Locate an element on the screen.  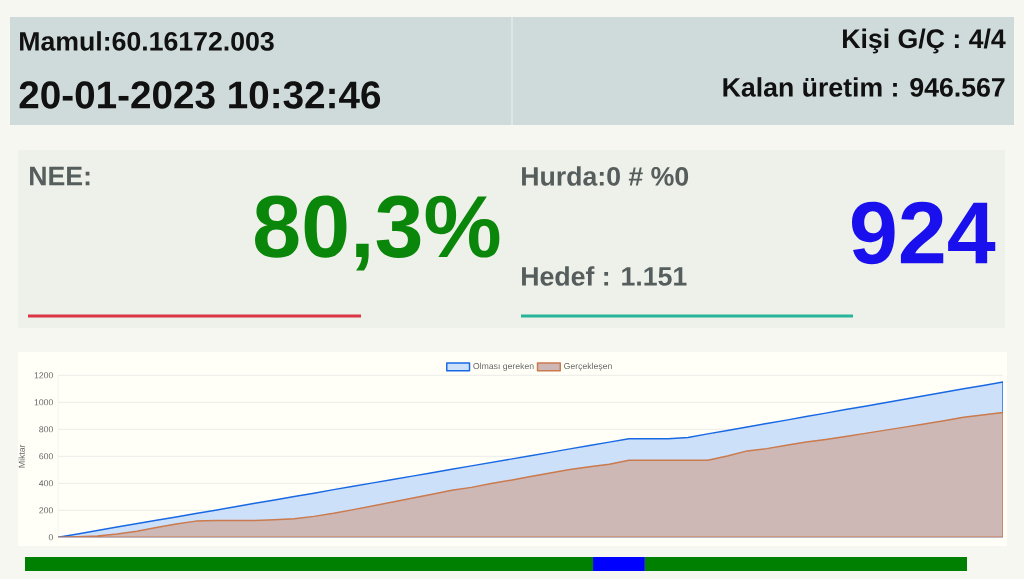
text: 20-01-2023 10:32:46 is located at coordinates (200, 95).